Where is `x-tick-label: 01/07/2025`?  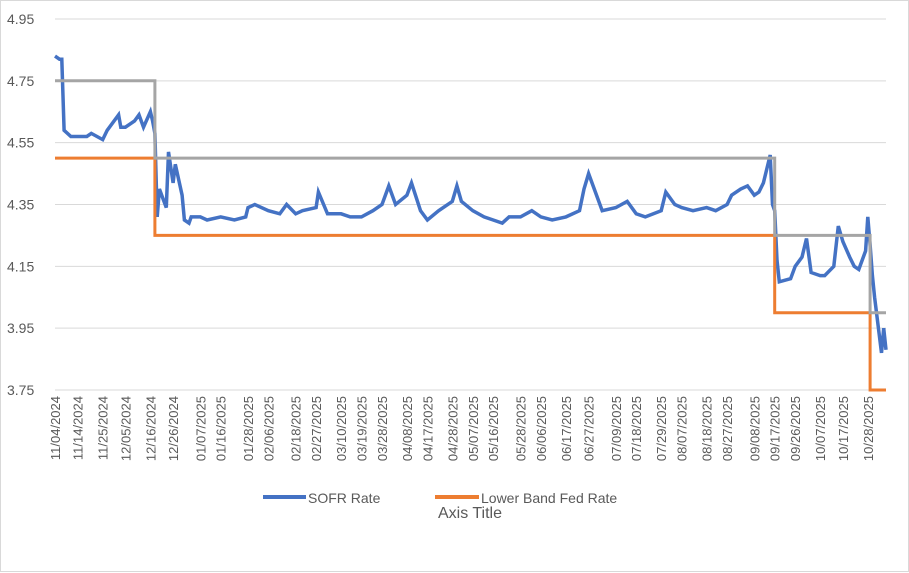 x-tick-label: 01/07/2025 is located at coordinates (200, 428).